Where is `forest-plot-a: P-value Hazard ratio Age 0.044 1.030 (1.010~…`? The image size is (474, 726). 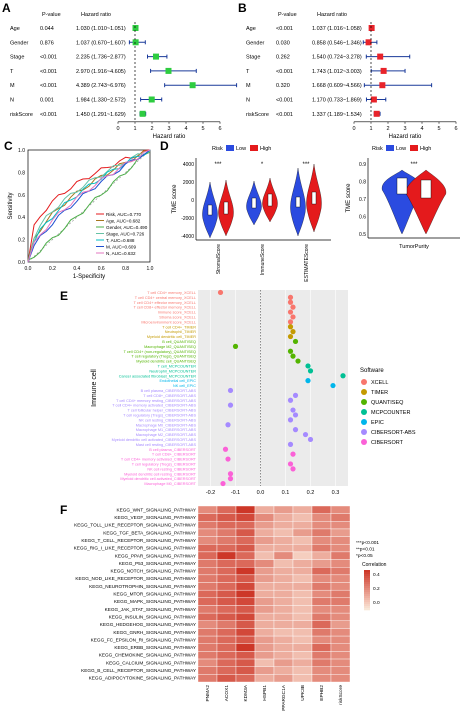 forest-plot-a: P-value Hazard ratio Age 0.044 1.030 (1.010~… is located at coordinates (124, 76).